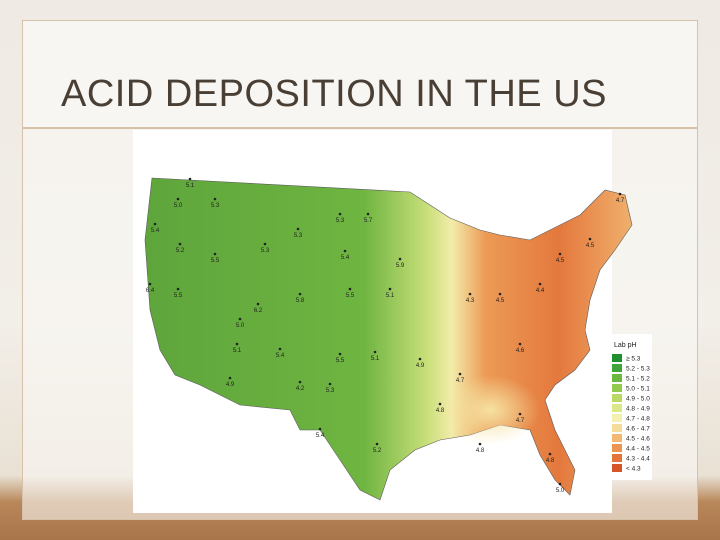 The width and height of the screenshot is (720, 540). What do you see at coordinates (625, 345) in the screenshot?
I see `legend-title: Lab pH` at bounding box center [625, 345].